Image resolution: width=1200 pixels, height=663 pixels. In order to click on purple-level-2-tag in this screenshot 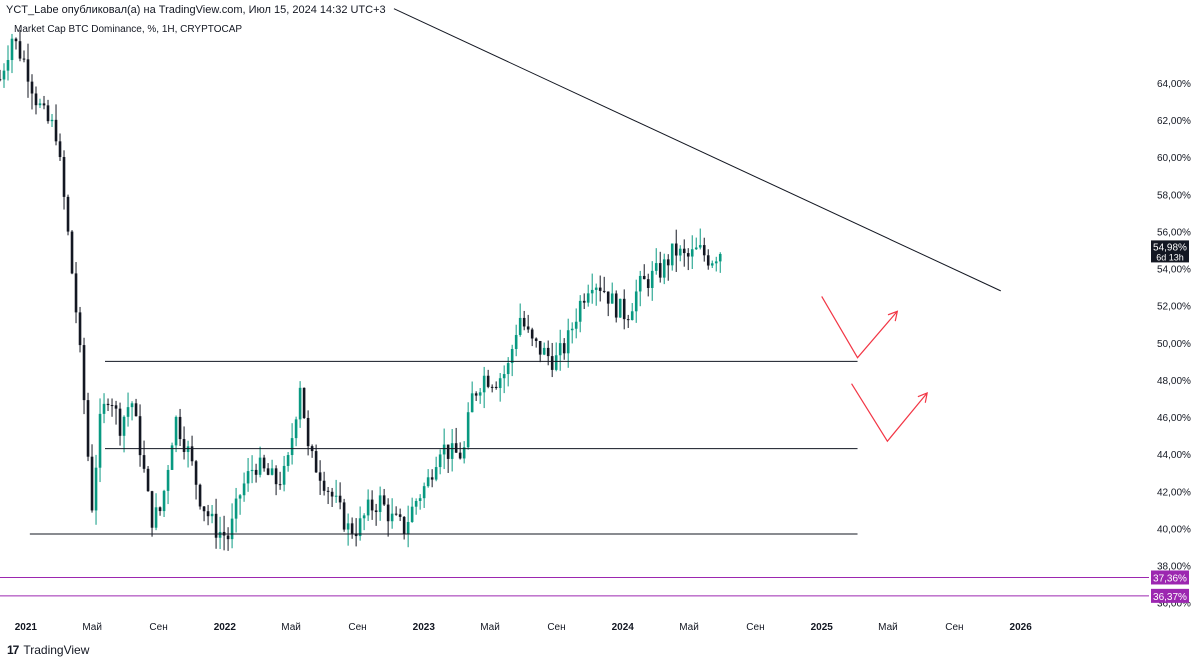, I will do `click(1170, 595)`.